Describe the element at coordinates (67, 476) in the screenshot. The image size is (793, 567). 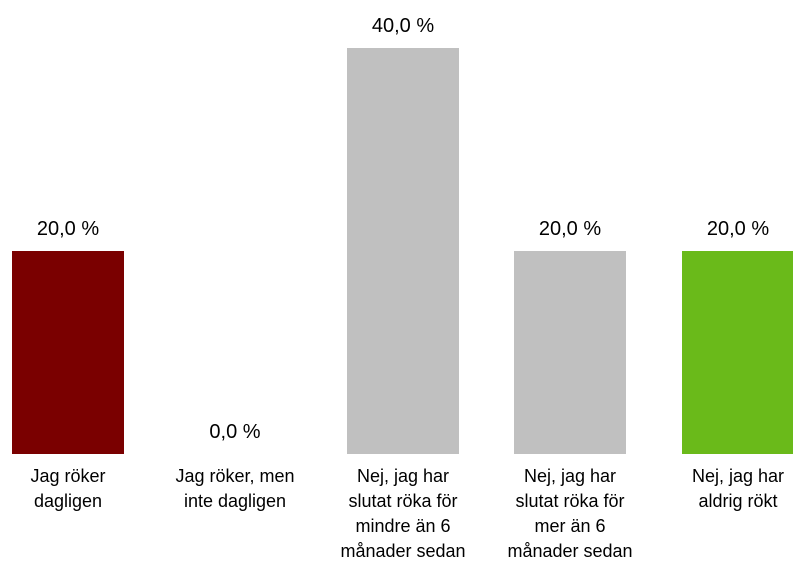
I see `category-label-line: Jag röker` at that location.